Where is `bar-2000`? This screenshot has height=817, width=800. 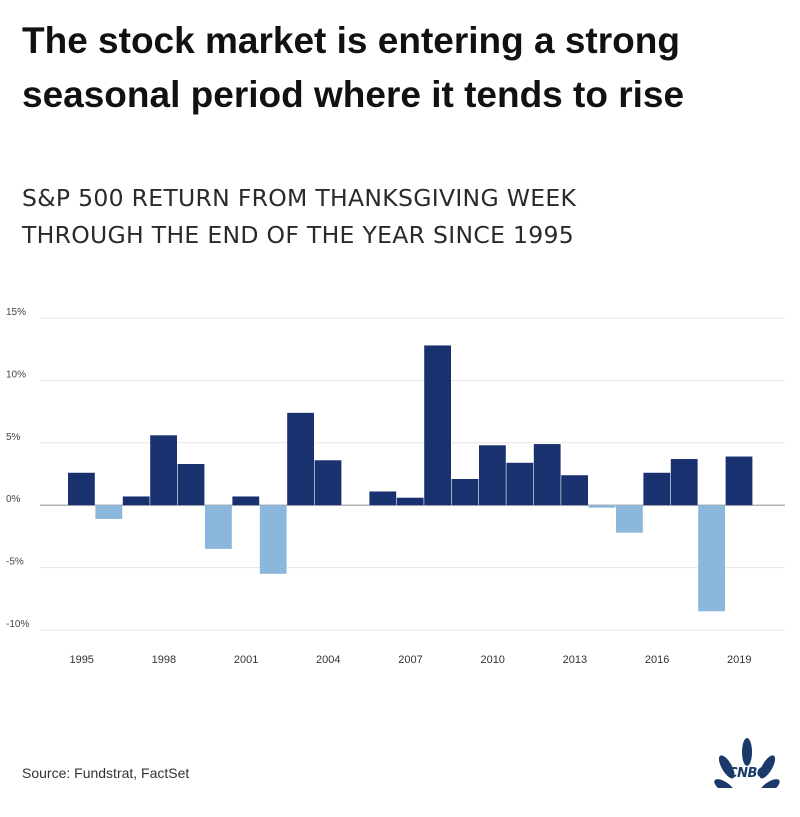 bar-2000 is located at coordinates (218, 527).